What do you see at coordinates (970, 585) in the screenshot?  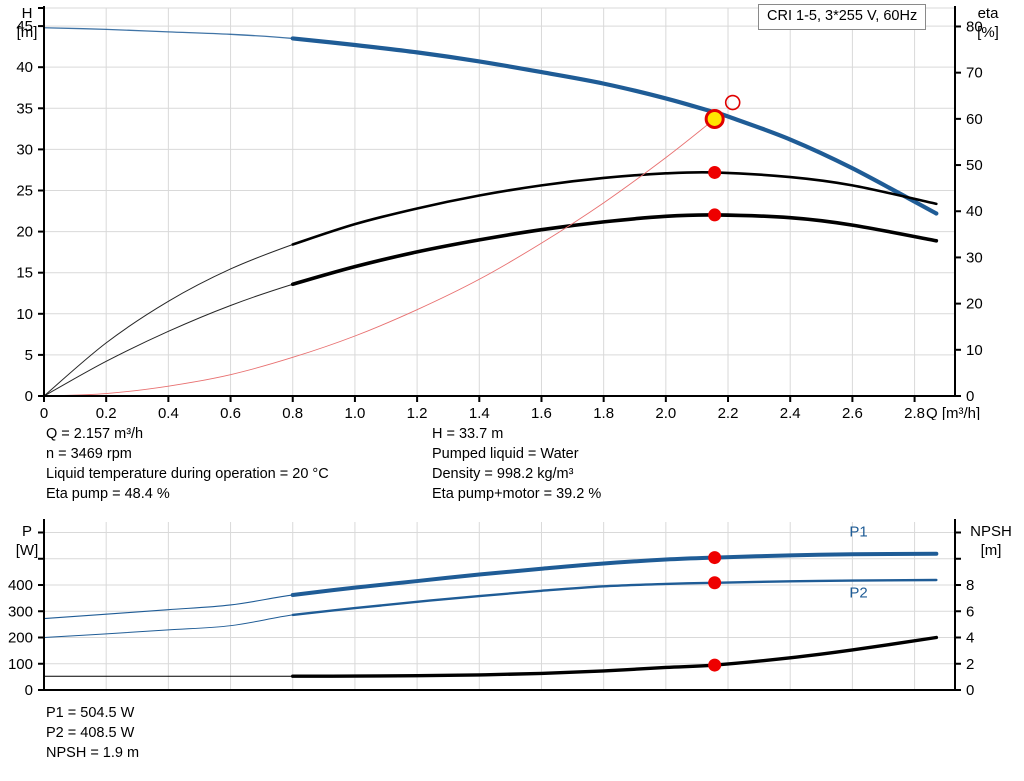 I see `tick-label-npsh: 8` at bounding box center [970, 585].